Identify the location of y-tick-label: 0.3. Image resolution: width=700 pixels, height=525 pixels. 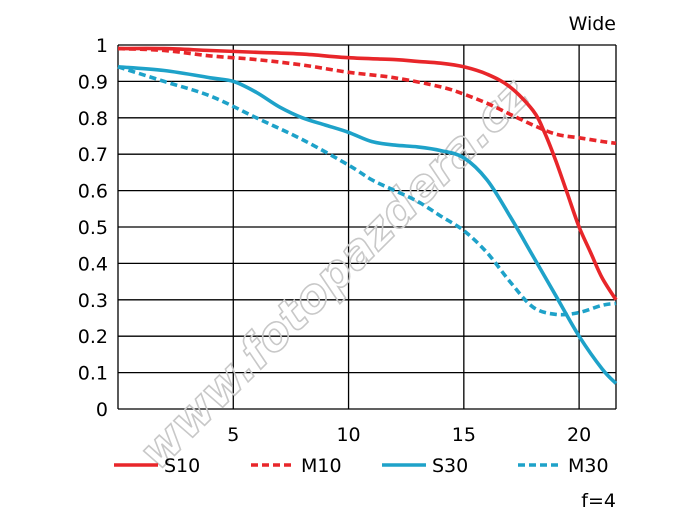
(93, 301).